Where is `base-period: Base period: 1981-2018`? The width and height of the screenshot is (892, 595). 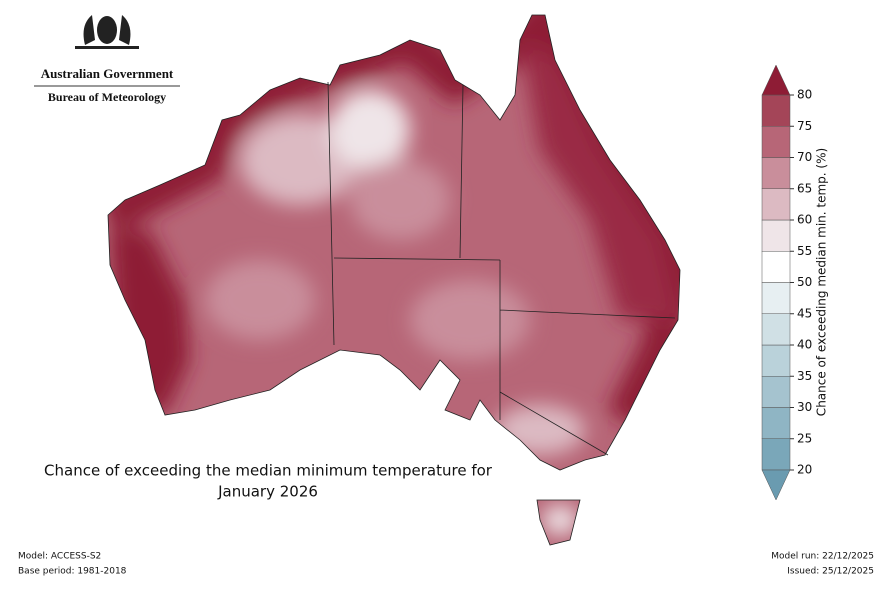 base-period: Base period: 1981-2018 is located at coordinates (72, 572).